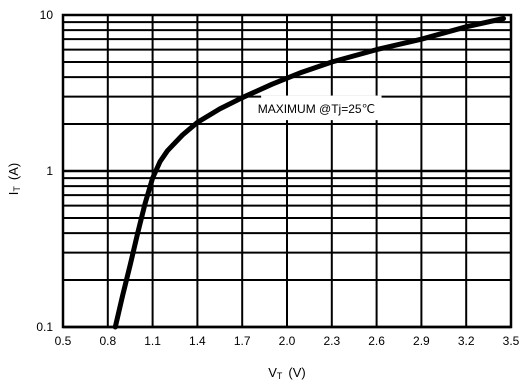  I want to click on x-tick-label: 1.4, so click(197, 341).